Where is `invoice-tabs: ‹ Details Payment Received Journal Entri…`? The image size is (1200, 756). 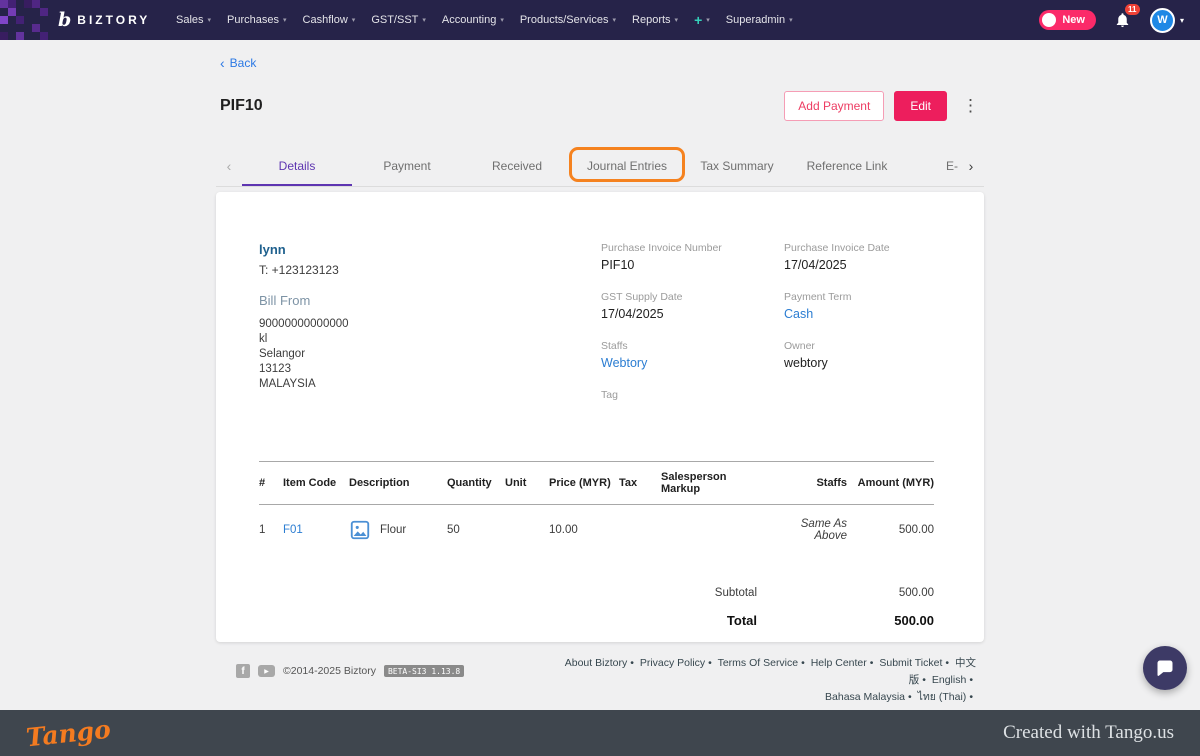
invoice-tabs: ‹ Details Payment Received Journal Entri… is located at coordinates (600, 166).